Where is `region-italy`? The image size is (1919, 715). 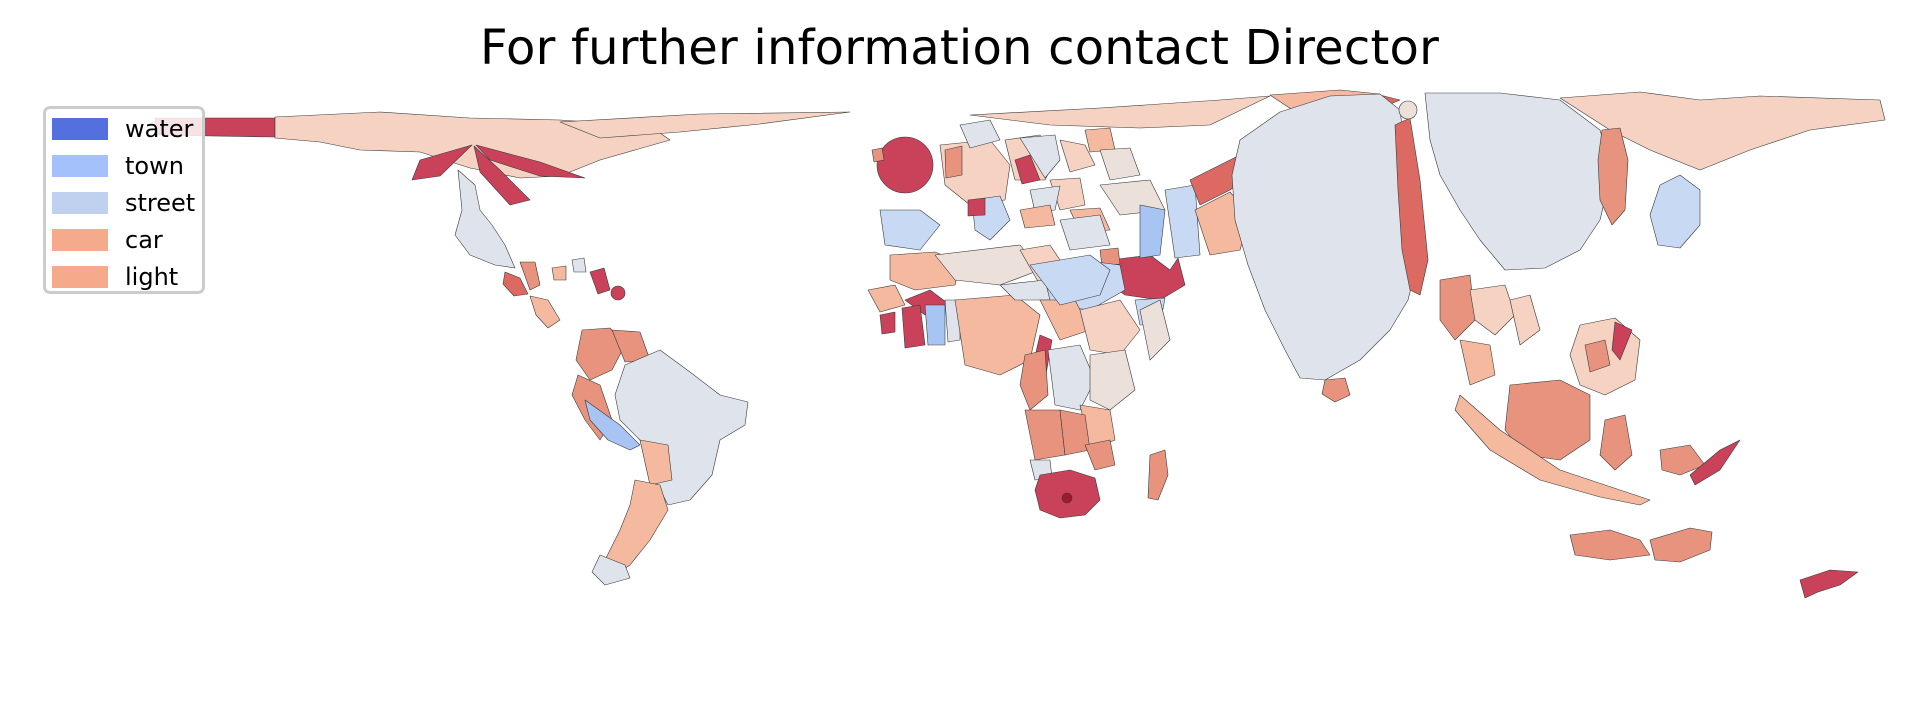
region-italy is located at coordinates (1040, 156).